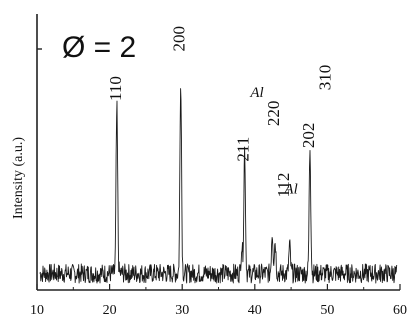  I want to click on peak-index-label: 211, so click(243, 149).